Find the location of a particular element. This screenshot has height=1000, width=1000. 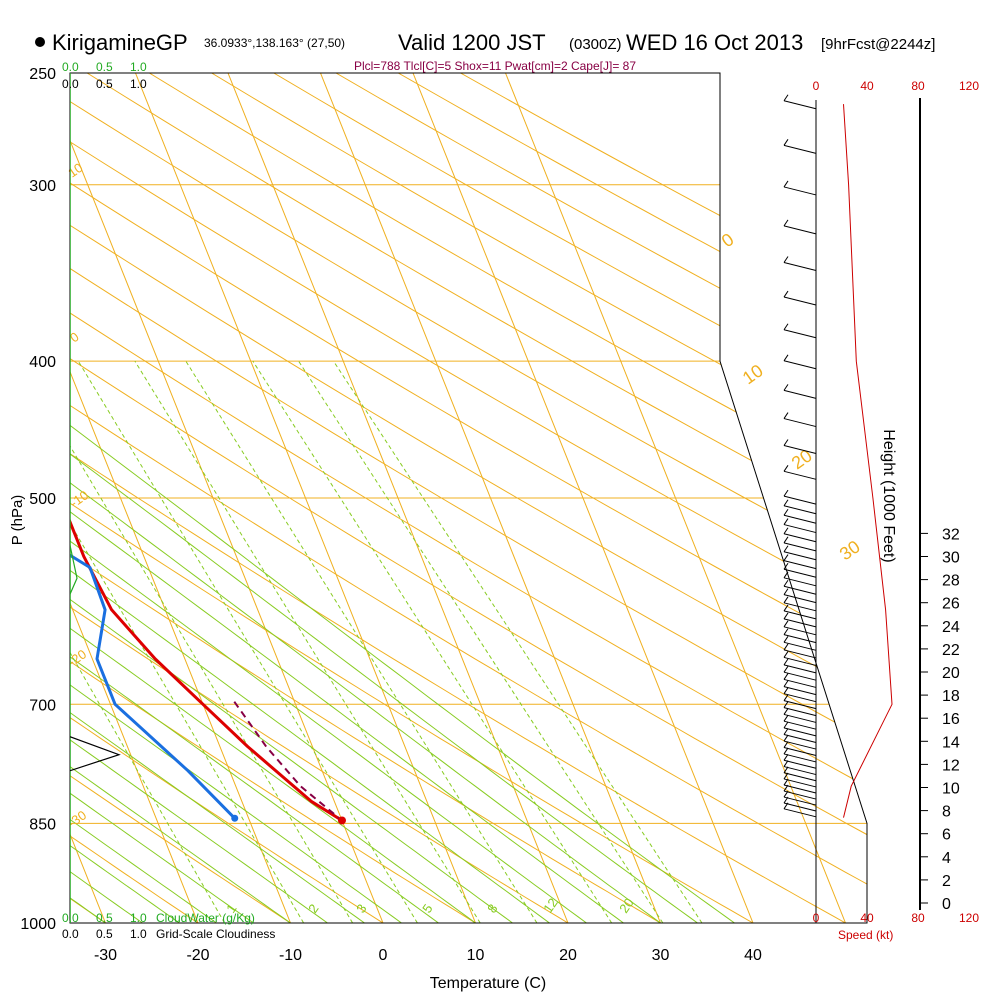

temperature-line is located at coordinates (206, 669).